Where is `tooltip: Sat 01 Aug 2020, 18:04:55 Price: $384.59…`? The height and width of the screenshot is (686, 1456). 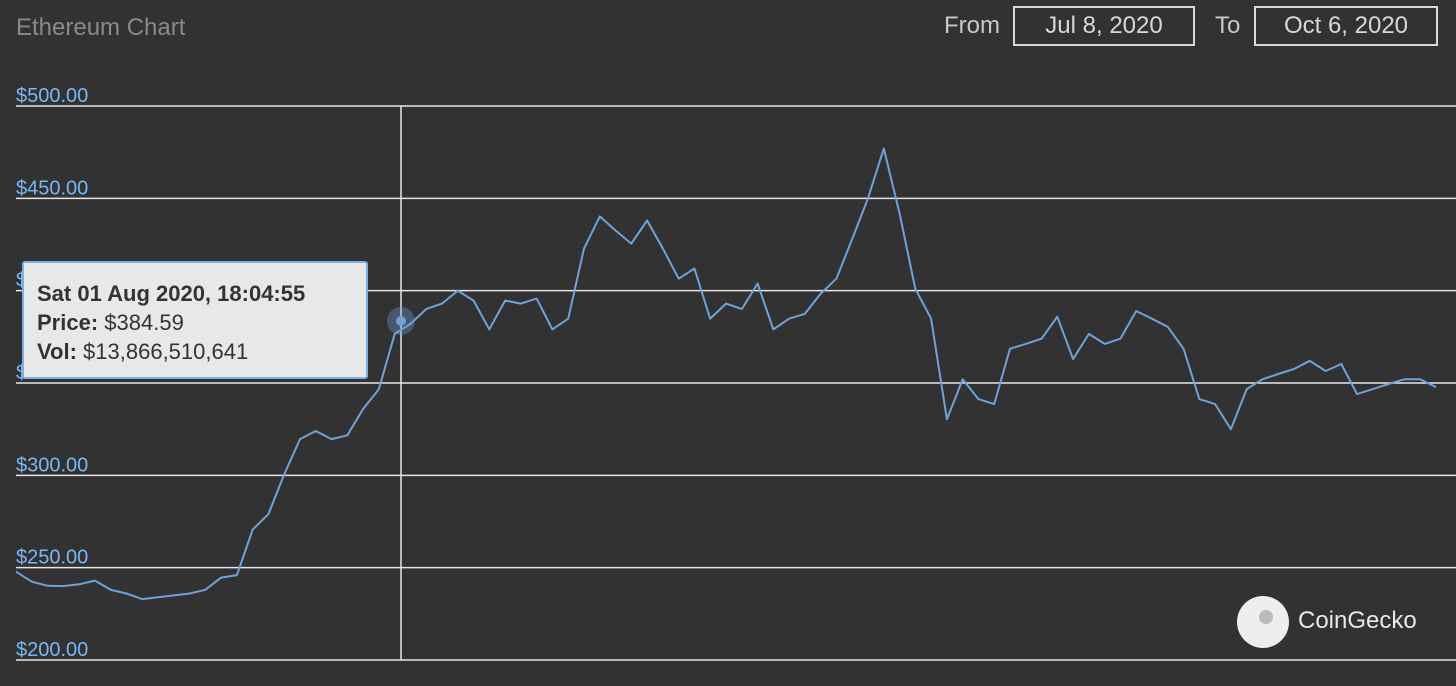 tooltip: Sat 01 Aug 2020, 18:04:55 Price: $384.59… is located at coordinates (195, 320).